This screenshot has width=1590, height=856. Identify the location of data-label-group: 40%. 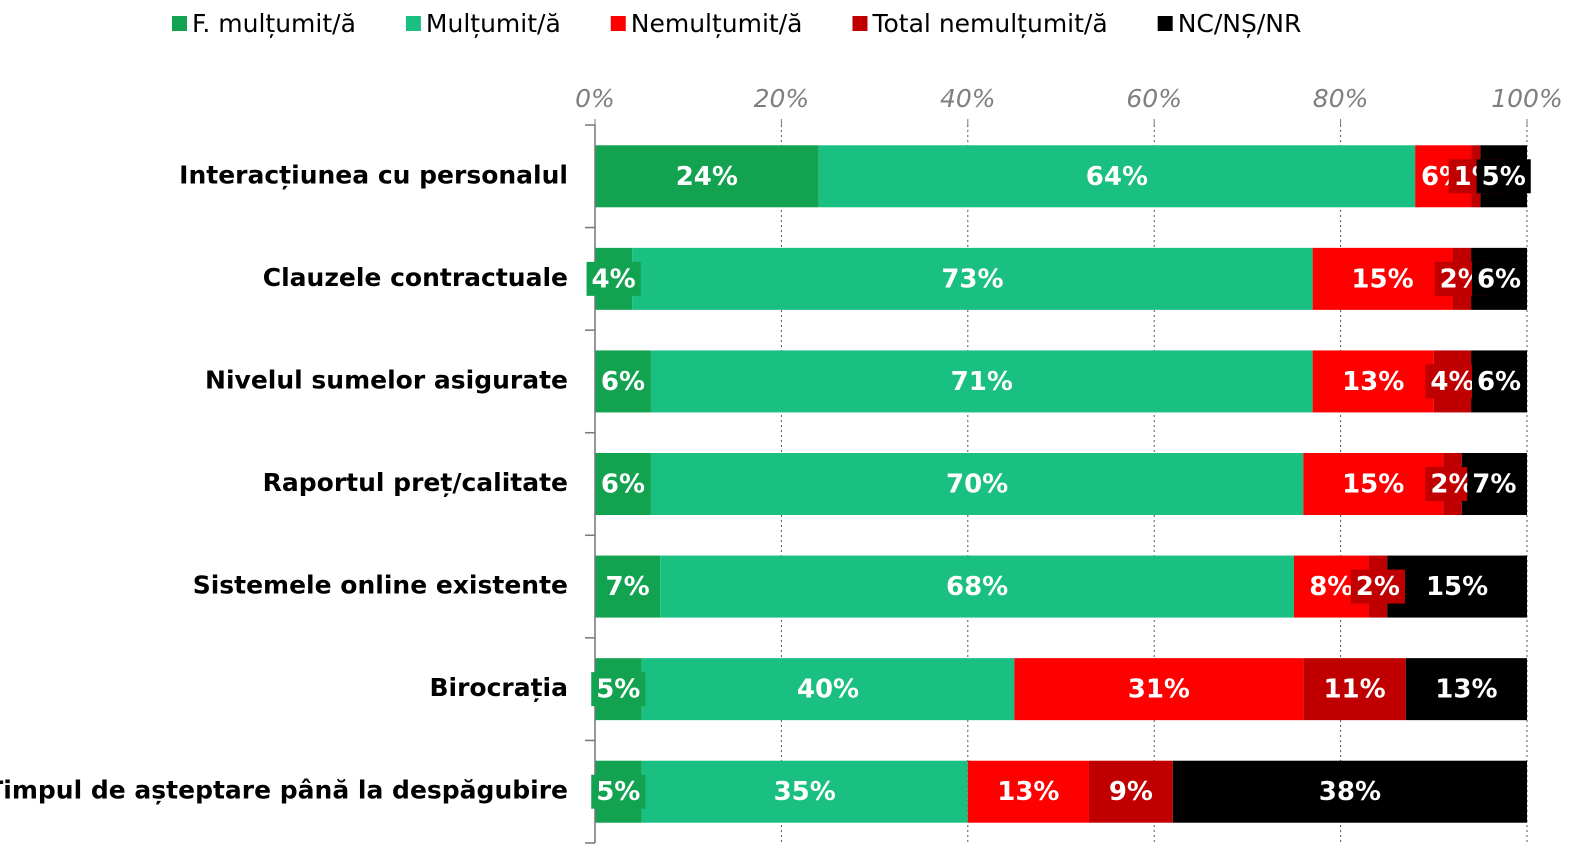
(828, 689).